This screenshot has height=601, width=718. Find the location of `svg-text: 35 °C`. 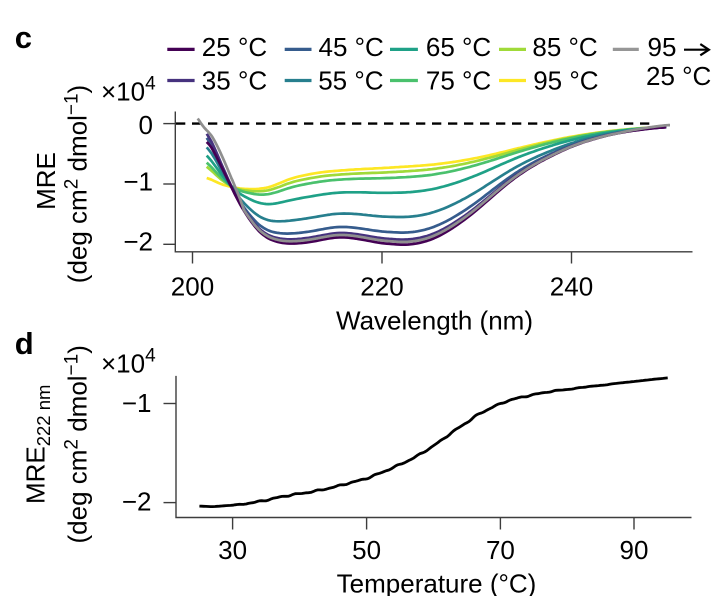

svg-text: 35 °C is located at coordinates (234, 80).